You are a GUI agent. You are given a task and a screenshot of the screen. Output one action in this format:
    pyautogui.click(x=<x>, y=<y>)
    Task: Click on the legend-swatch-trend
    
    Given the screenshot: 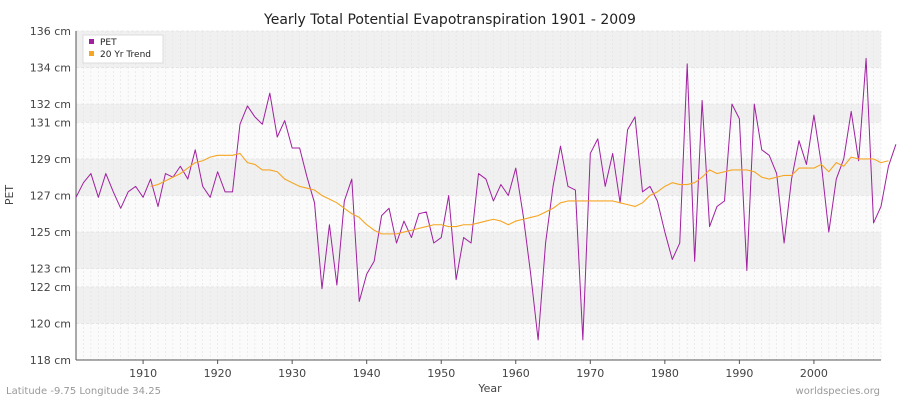 What is the action you would take?
    pyautogui.click(x=91, y=53)
    